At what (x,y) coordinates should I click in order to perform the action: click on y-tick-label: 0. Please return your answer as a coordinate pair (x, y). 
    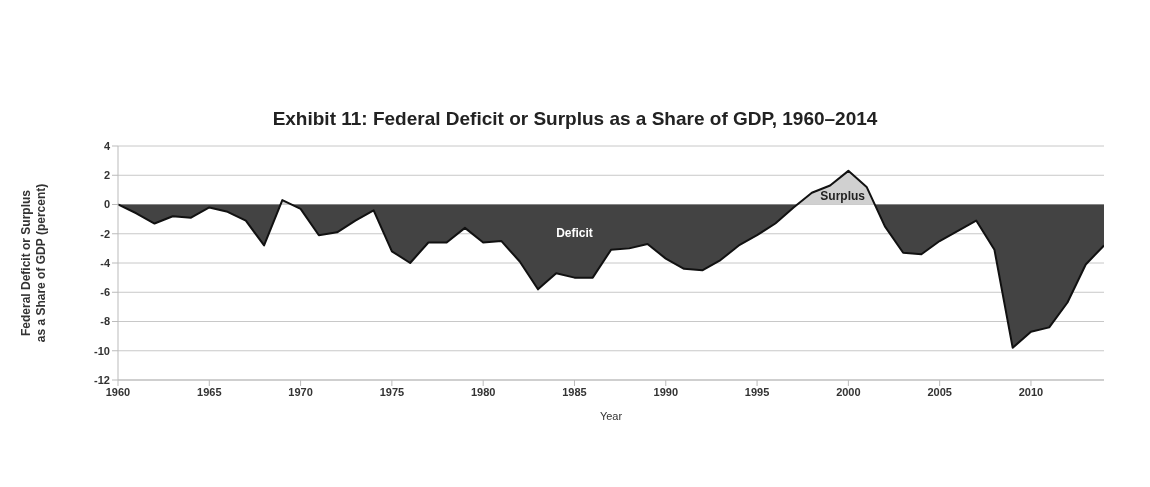
    Looking at the image, I should click on (106, 204).